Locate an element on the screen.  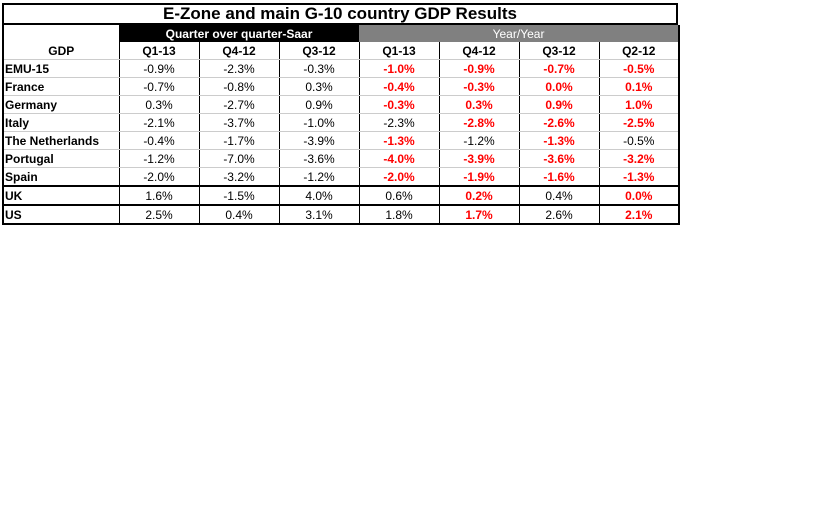
qoq-cell: -1.5% is located at coordinates (239, 195).